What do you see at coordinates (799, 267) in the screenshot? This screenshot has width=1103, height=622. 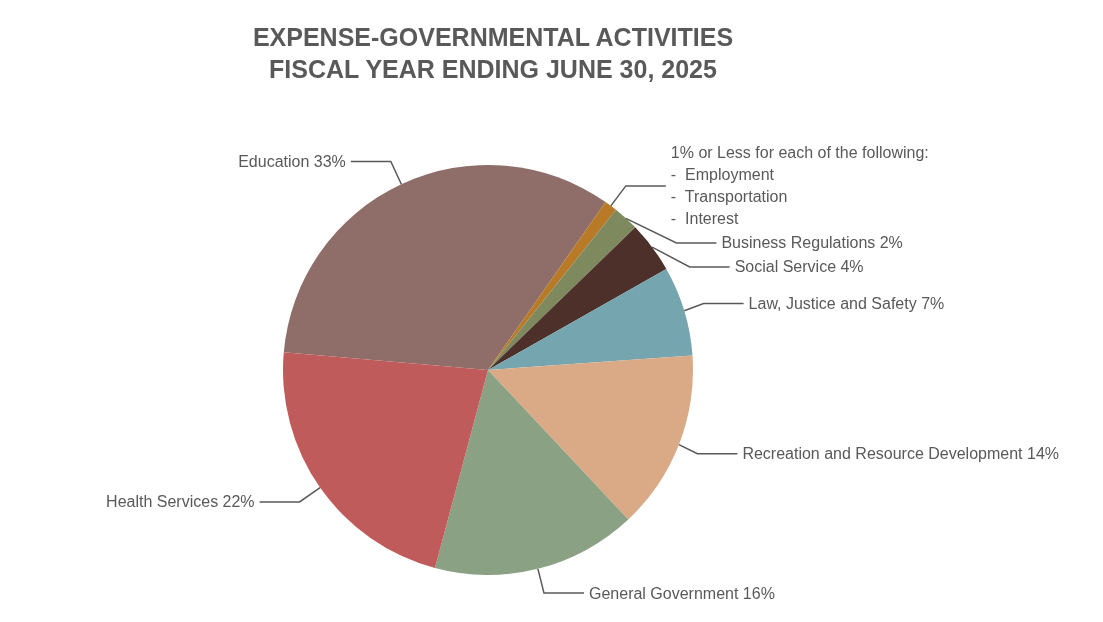 I see `slice-label: Social Service 4%` at bounding box center [799, 267].